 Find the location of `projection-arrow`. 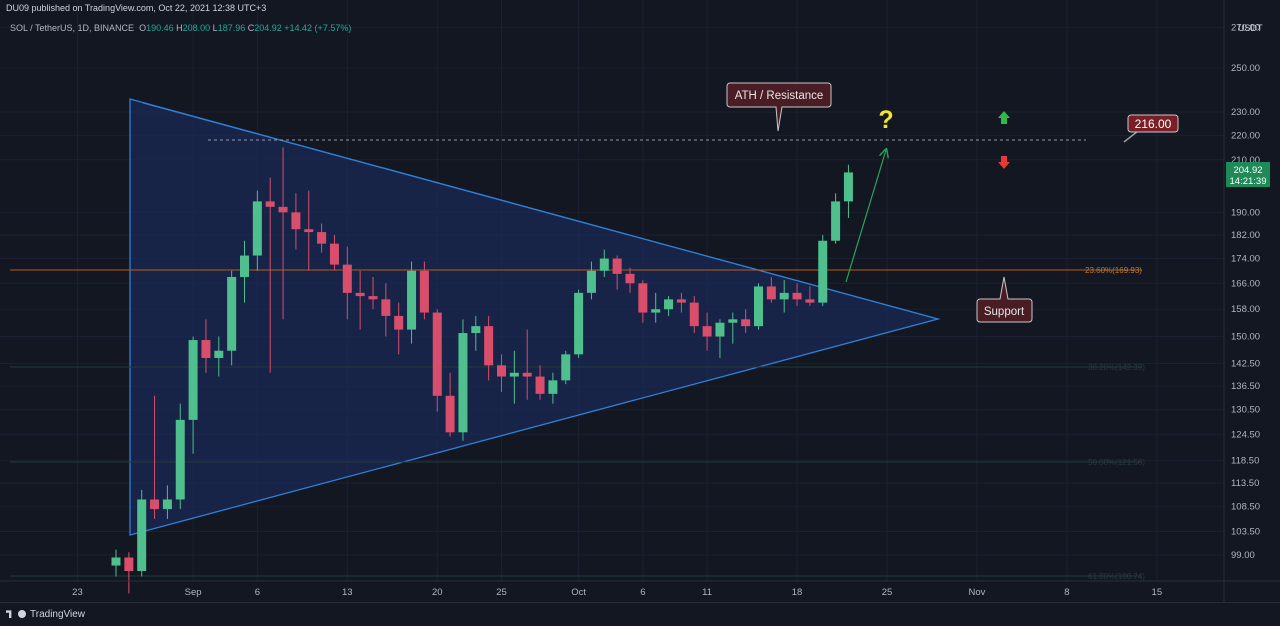

projection-arrow is located at coordinates (865, 216).